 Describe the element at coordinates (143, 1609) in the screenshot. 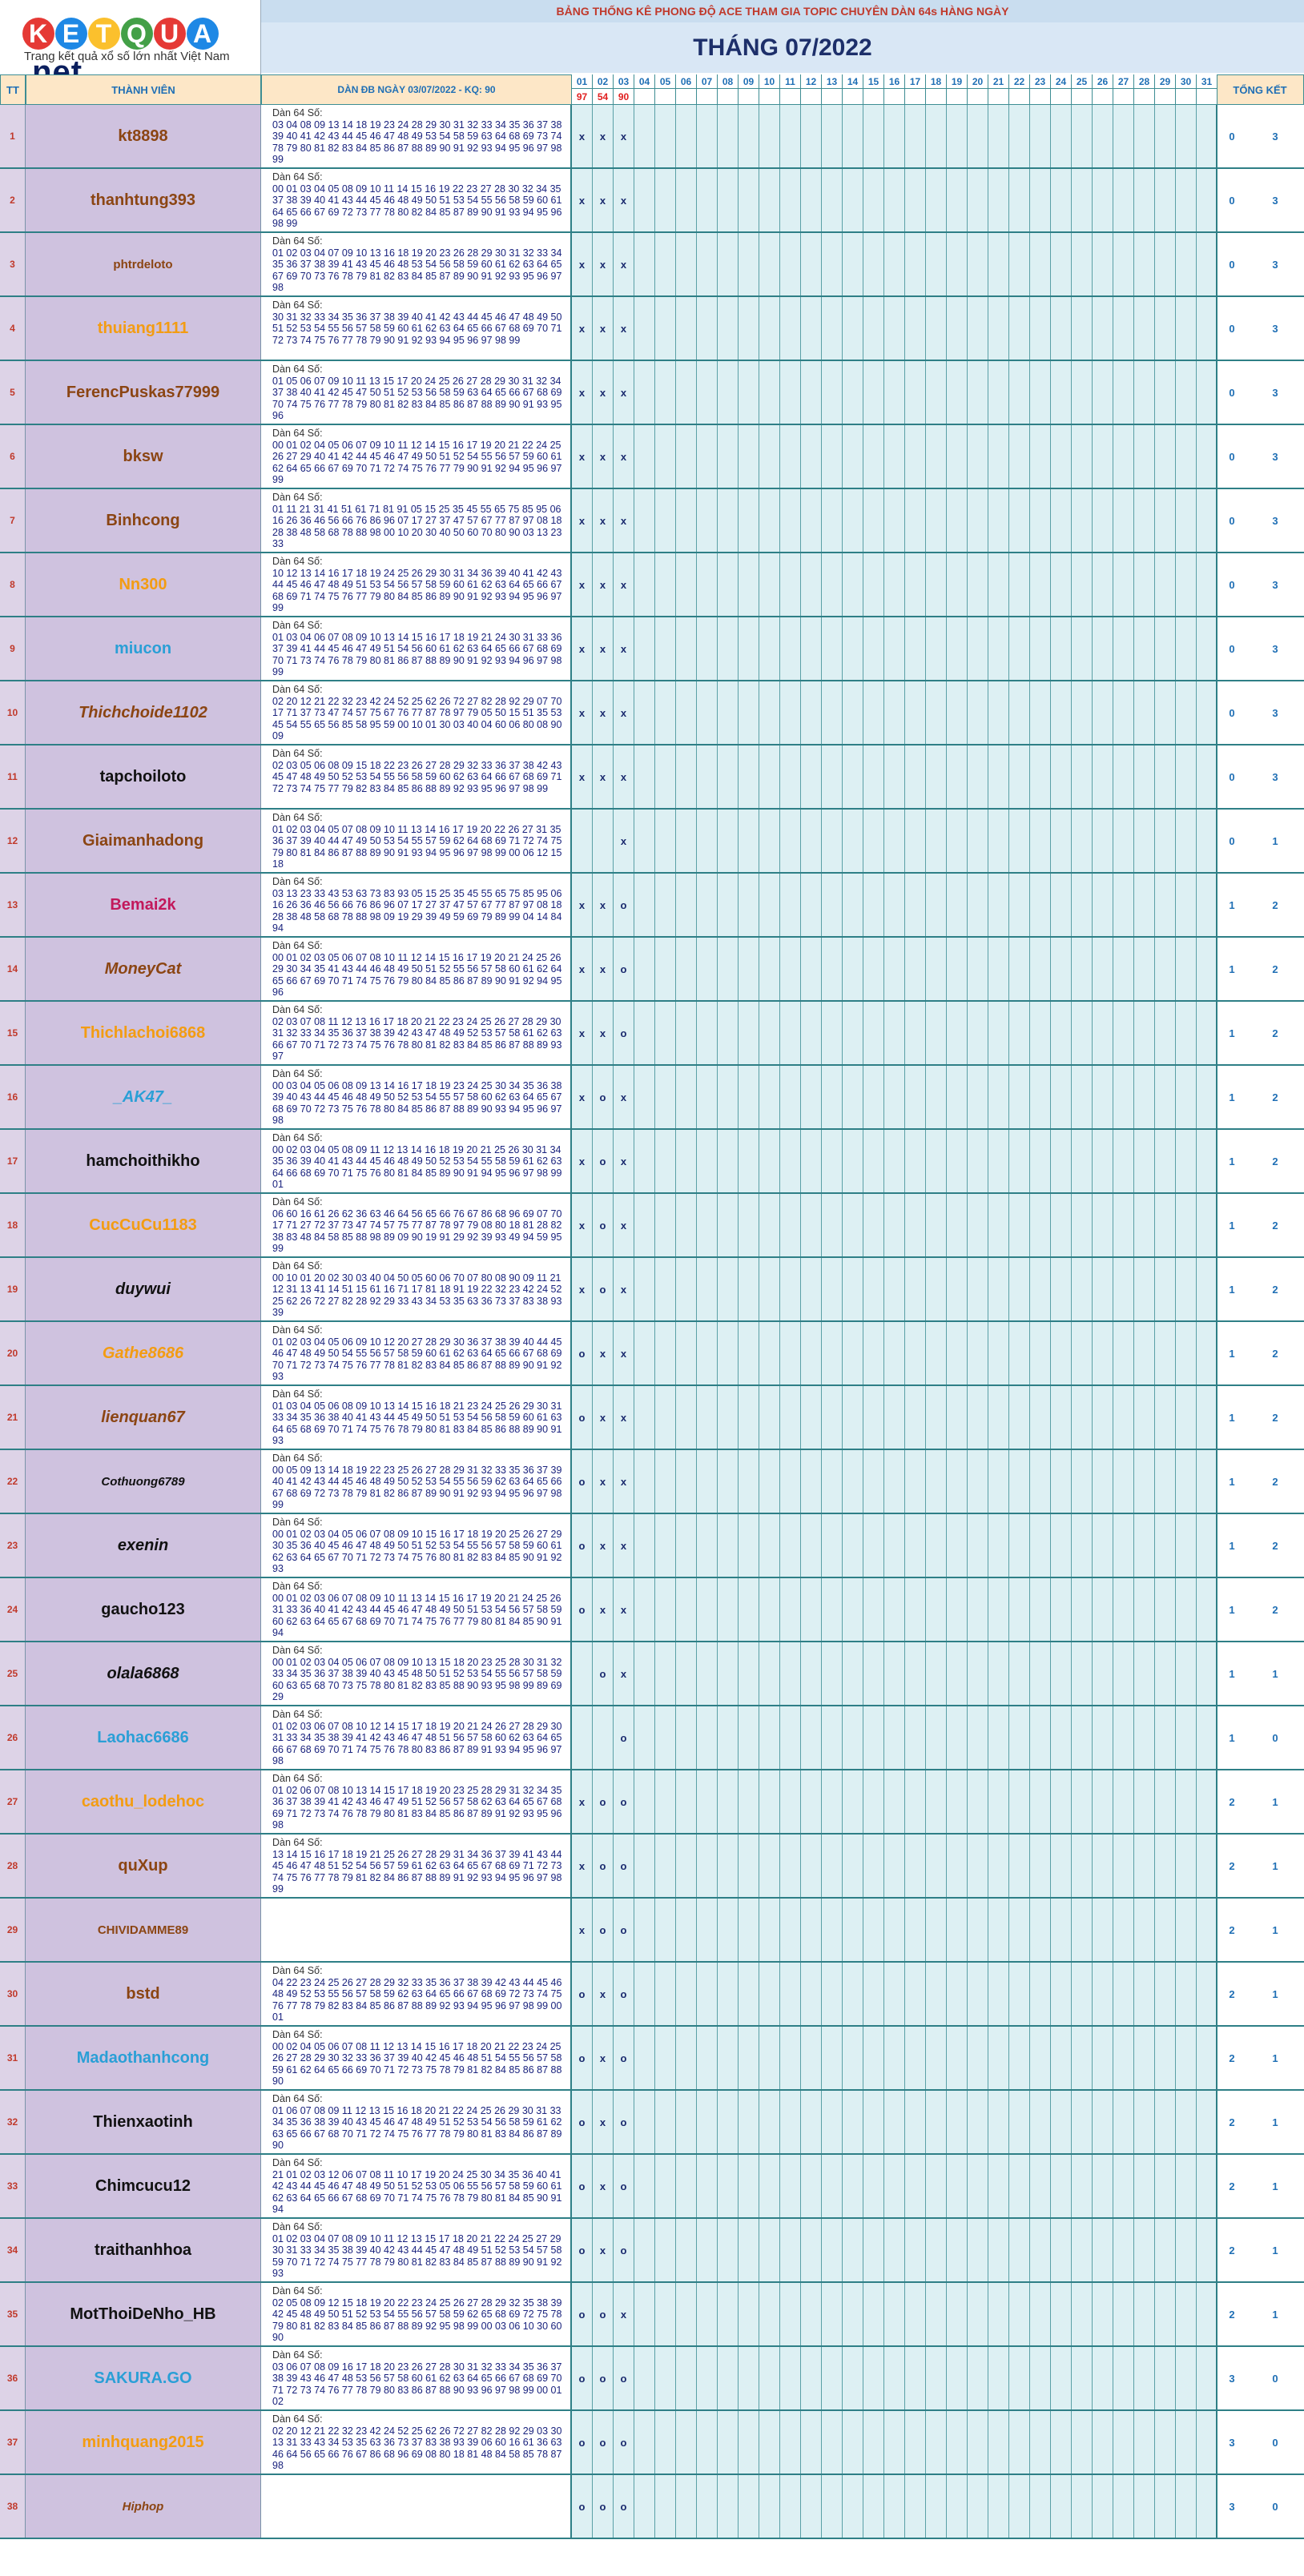

I see `member-name: gaucho123` at that location.